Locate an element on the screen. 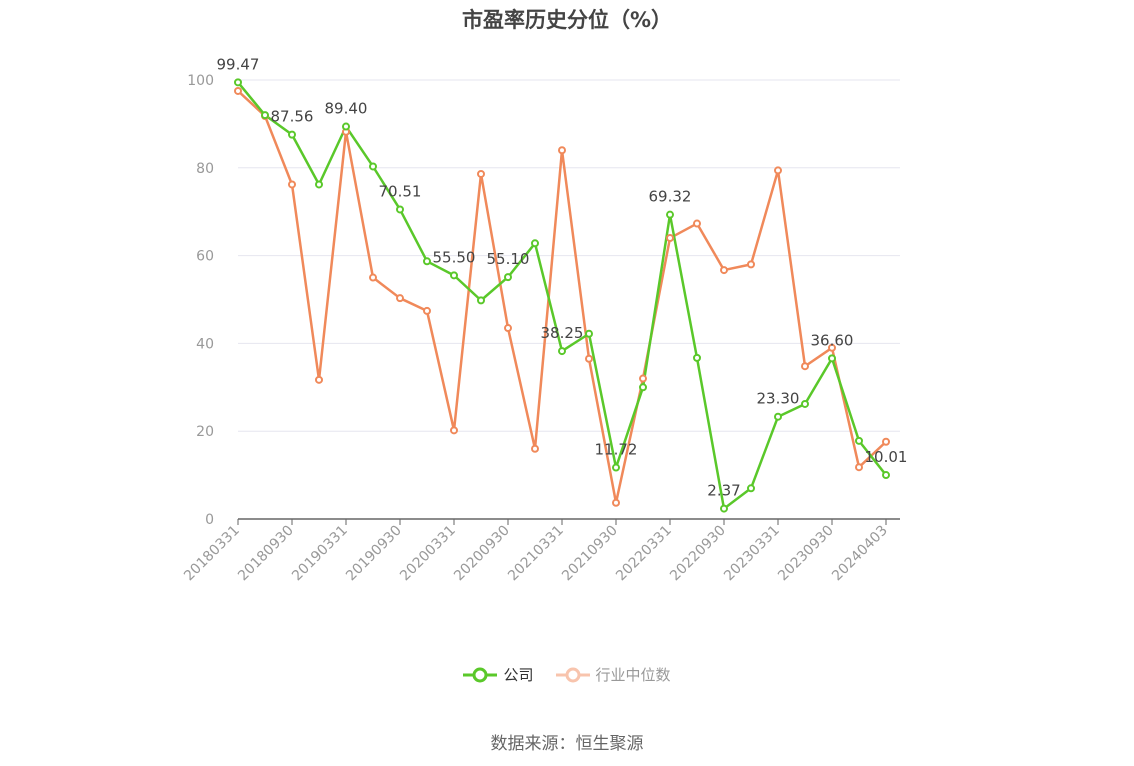 The height and width of the screenshot is (766, 1134). chart-title: 市盈率历史分位（%） is located at coordinates (567, 20).